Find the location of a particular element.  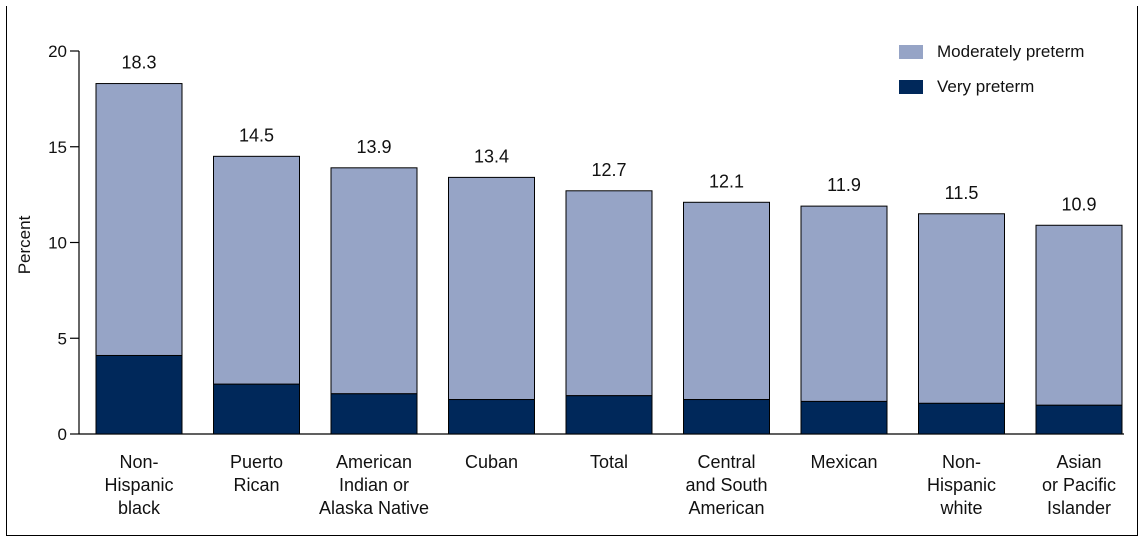

y-tick-label: 5 is located at coordinates (62, 338).